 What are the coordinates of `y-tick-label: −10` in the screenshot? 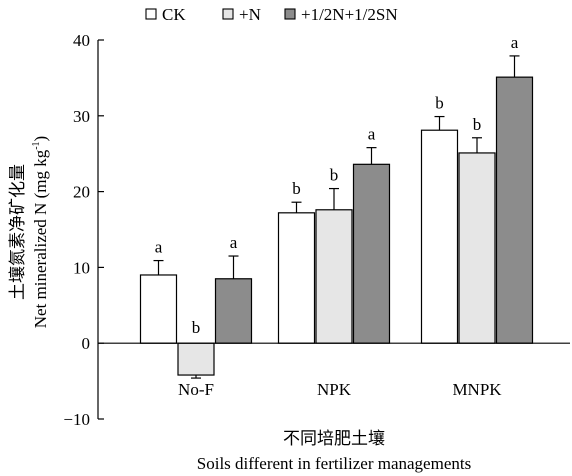 It's located at (76, 419).